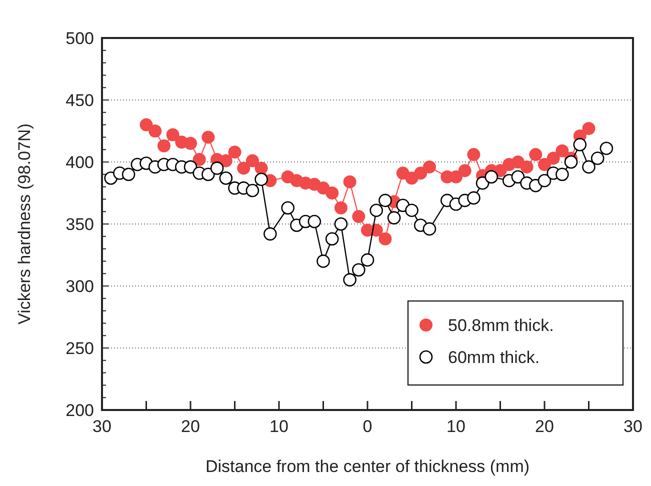 The height and width of the screenshot is (486, 651). Describe the element at coordinates (80, 100) in the screenshot. I see `y-tick-label: 450` at that location.